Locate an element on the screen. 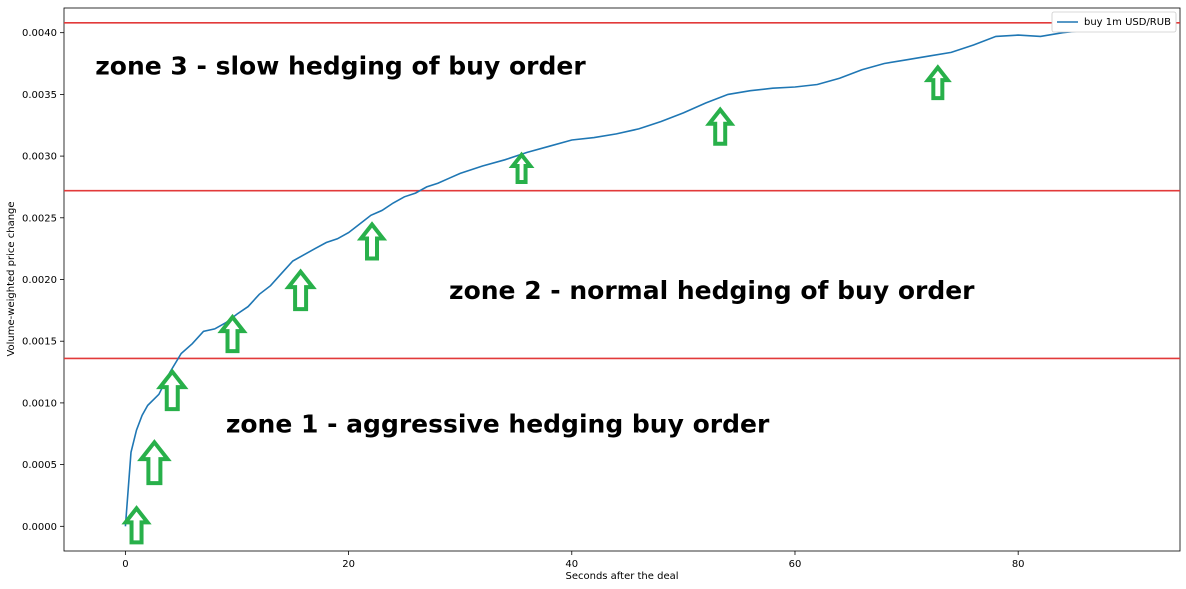 This screenshot has width=1186, height=589. legend-box is located at coordinates (1114, 22).